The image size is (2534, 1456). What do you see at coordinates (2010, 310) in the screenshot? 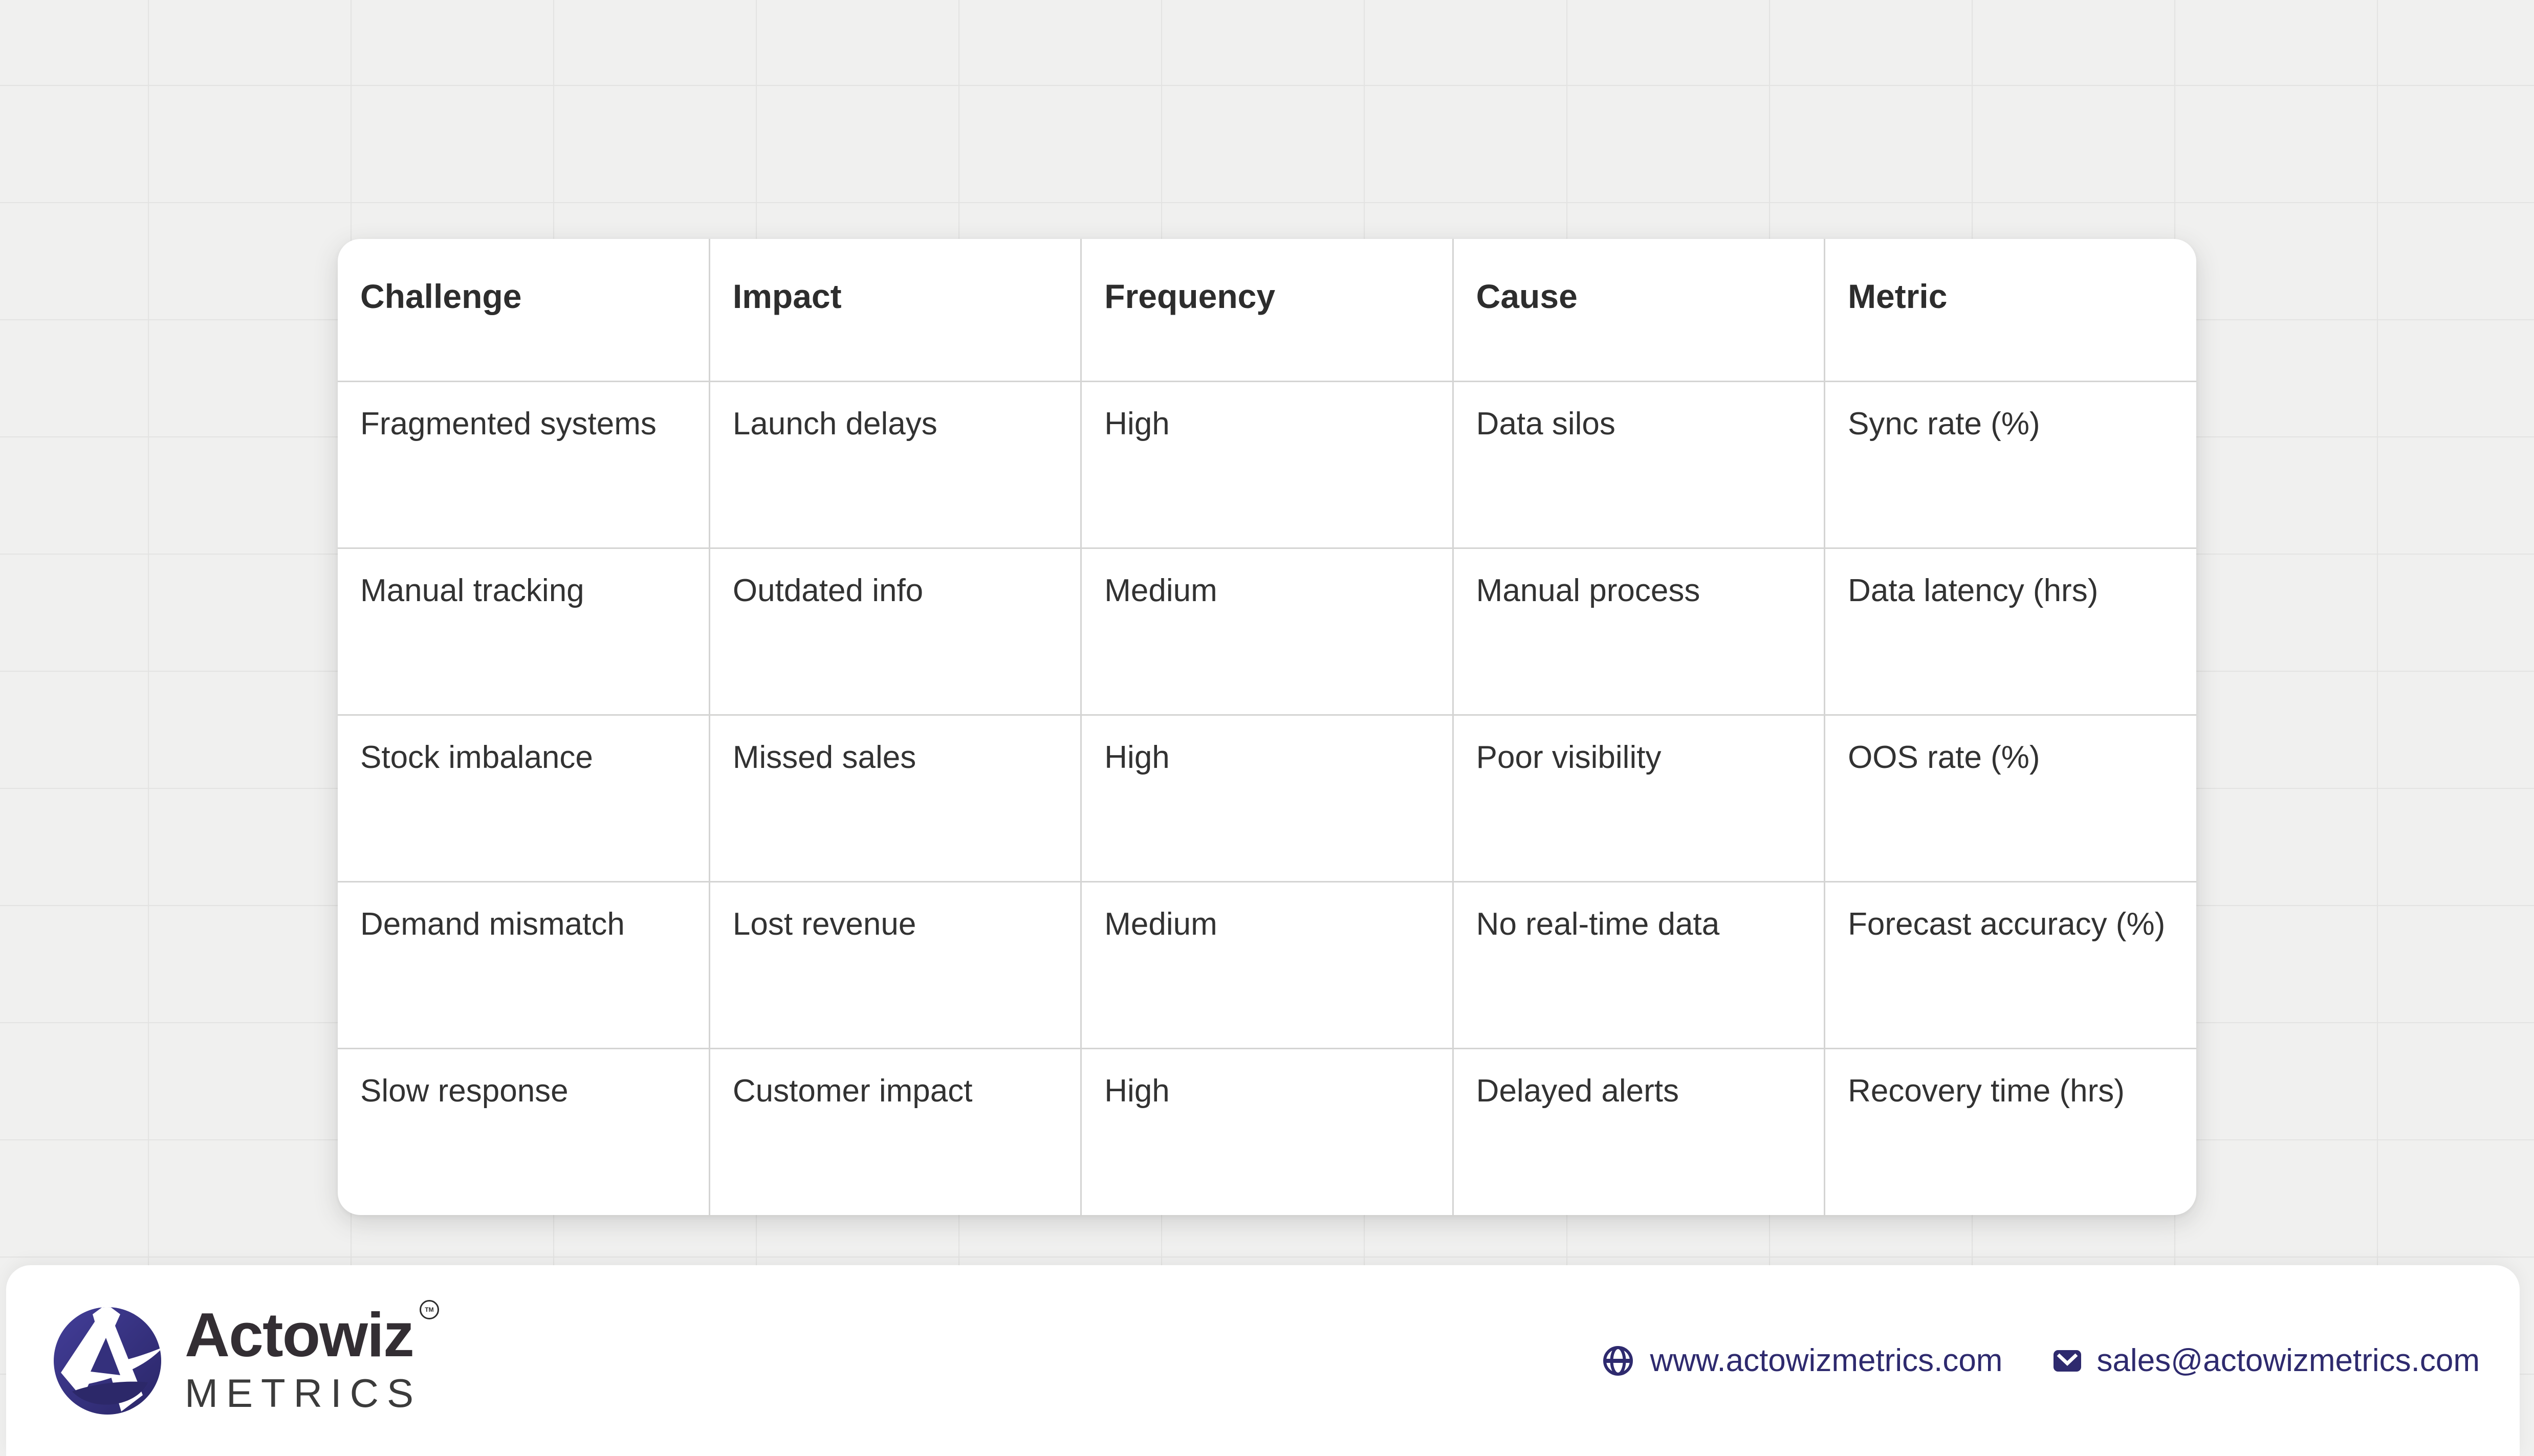
I see `column-header: Metric` at bounding box center [2010, 310].